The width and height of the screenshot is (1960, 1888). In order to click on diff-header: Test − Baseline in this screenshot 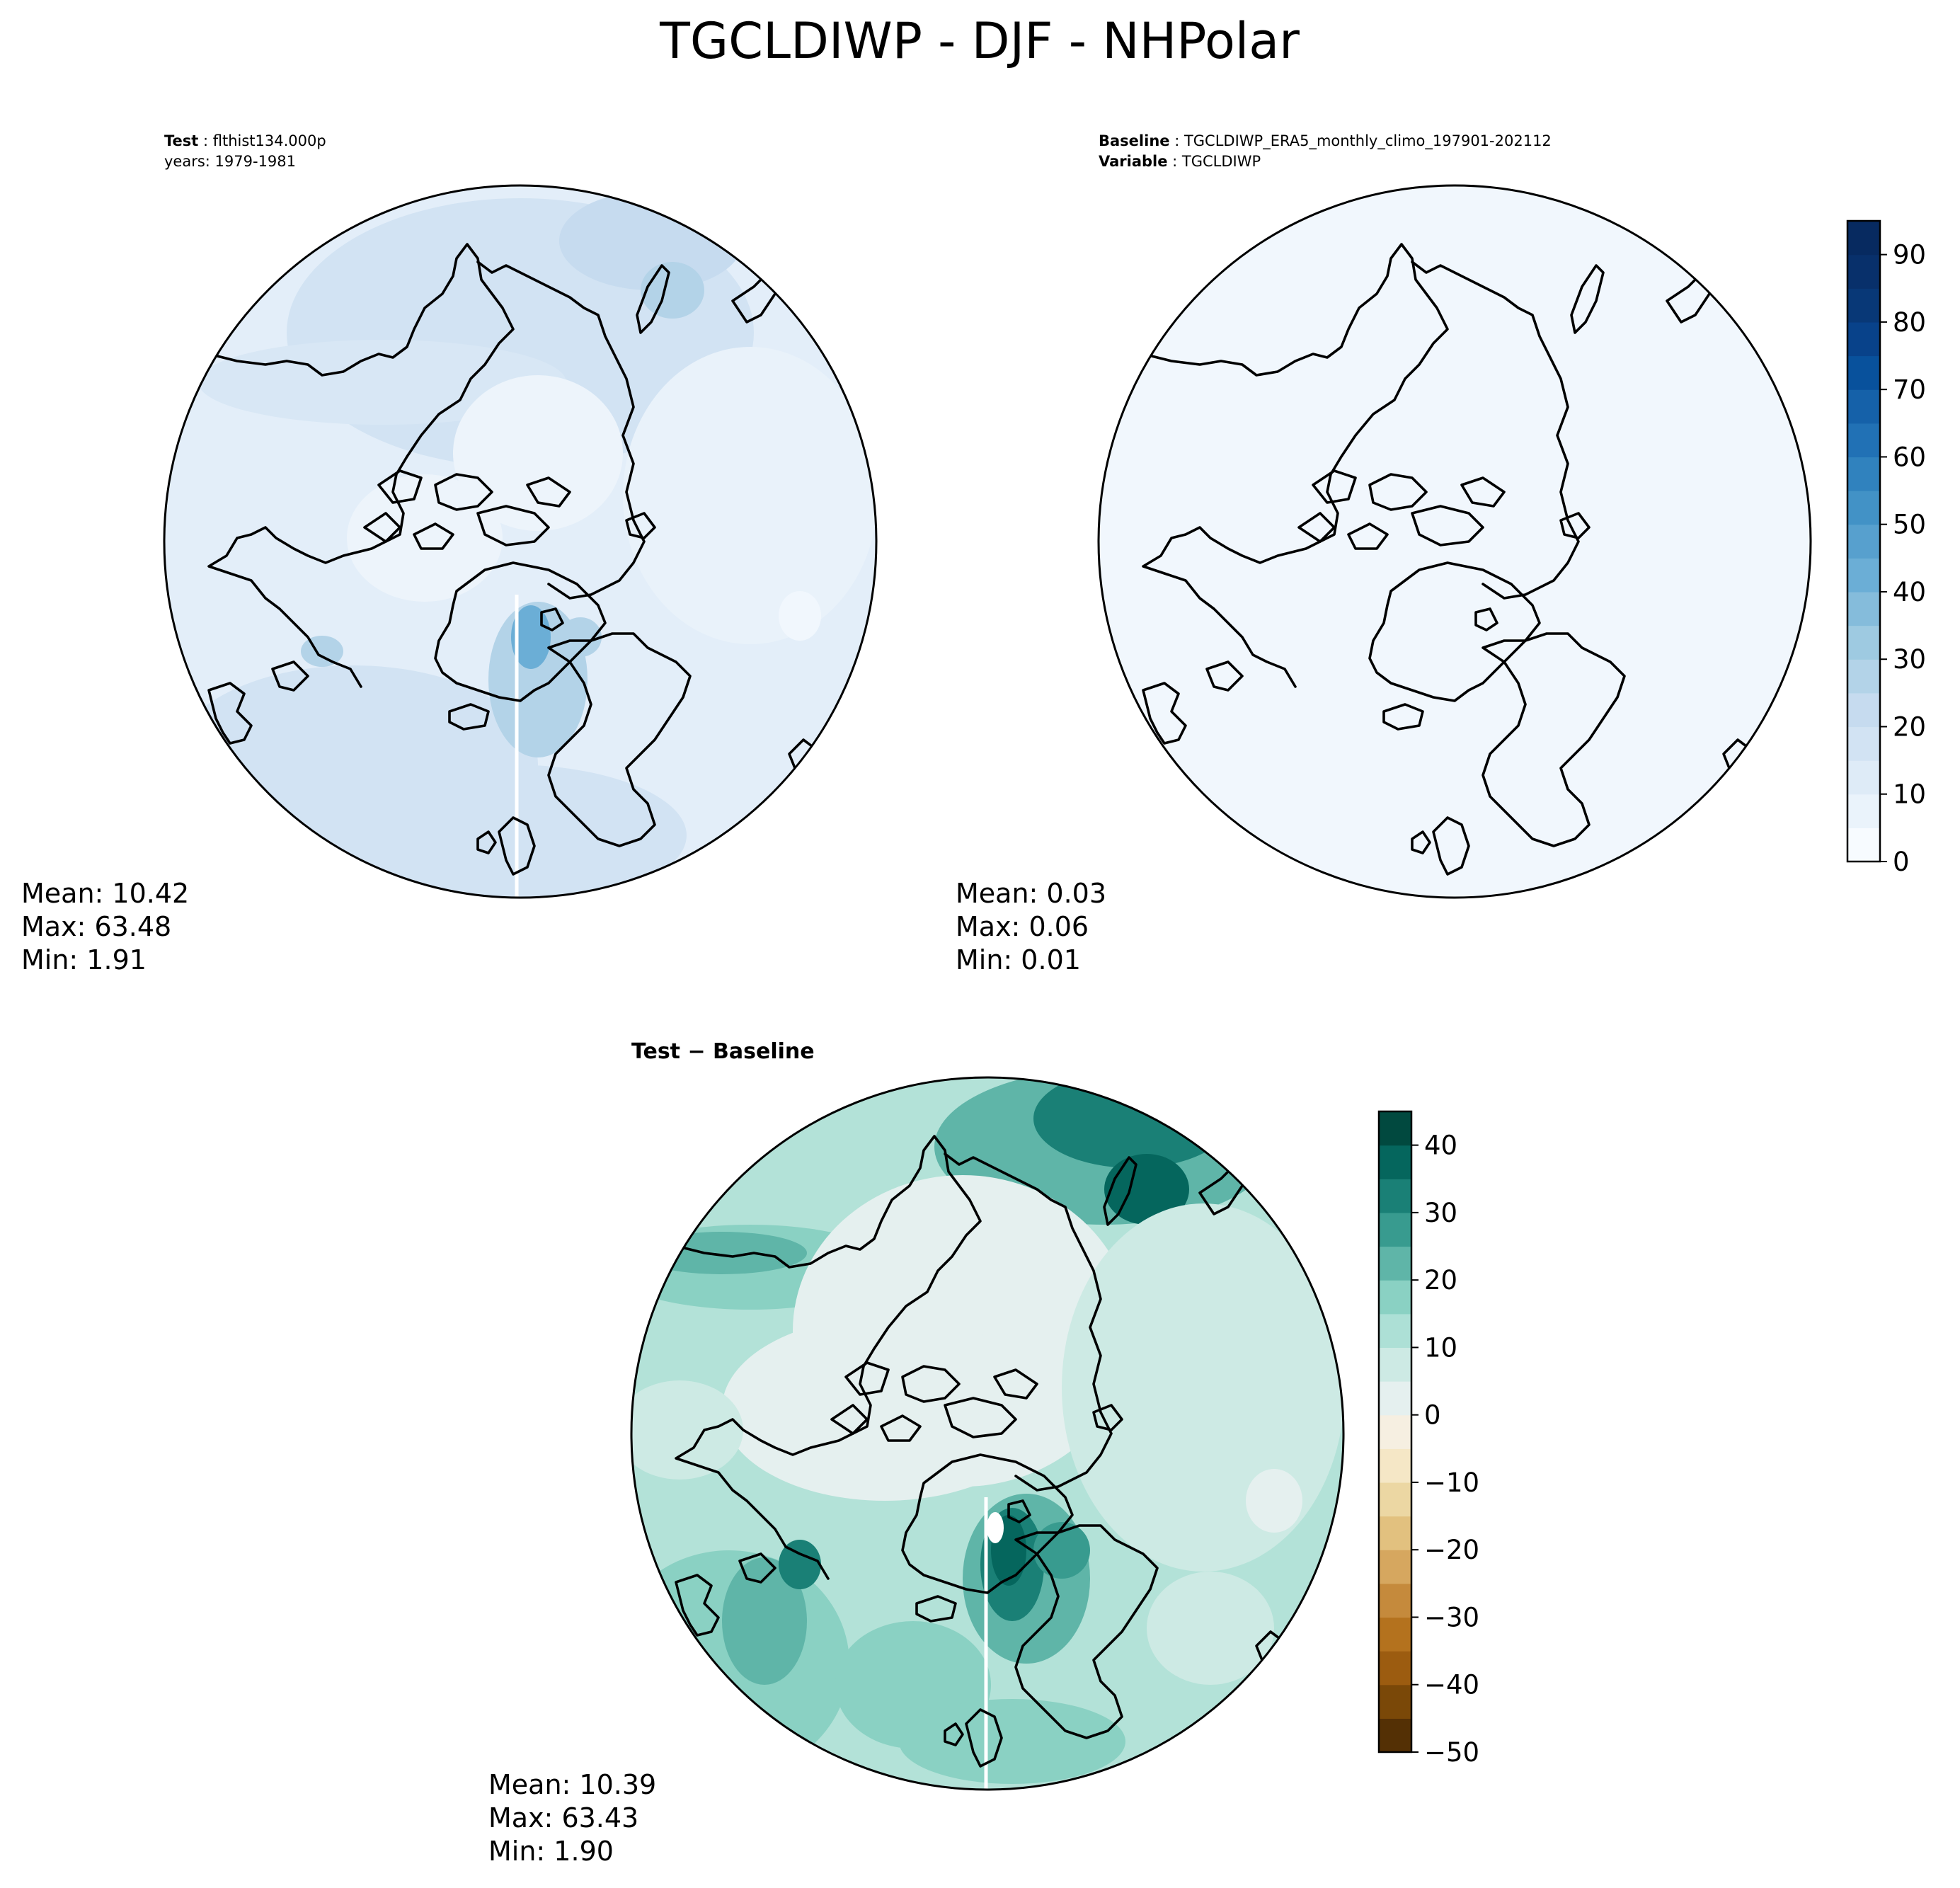, I will do `click(723, 1051)`.